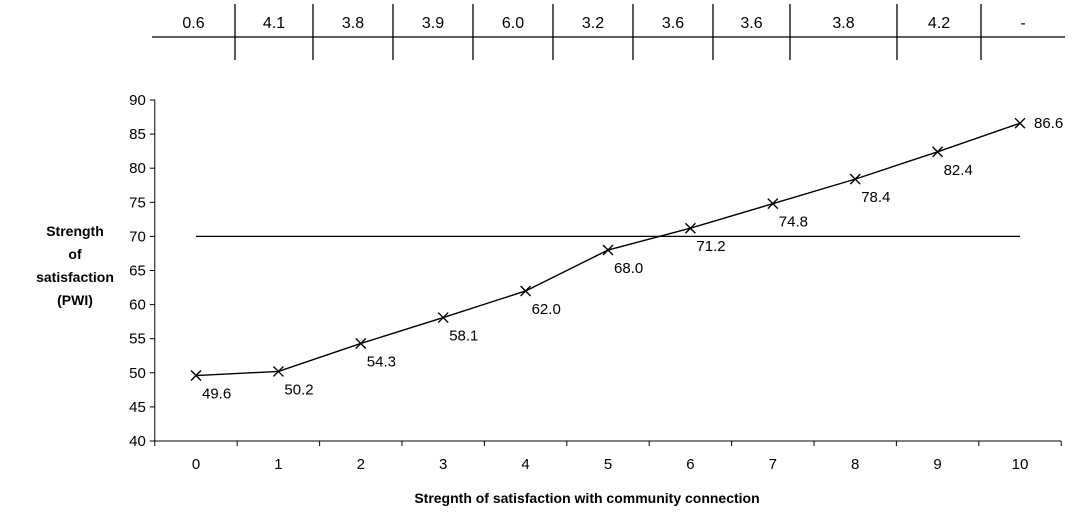 The image size is (1075, 515). What do you see at coordinates (773, 464) in the screenshot?
I see `x-tick-label: 7` at bounding box center [773, 464].